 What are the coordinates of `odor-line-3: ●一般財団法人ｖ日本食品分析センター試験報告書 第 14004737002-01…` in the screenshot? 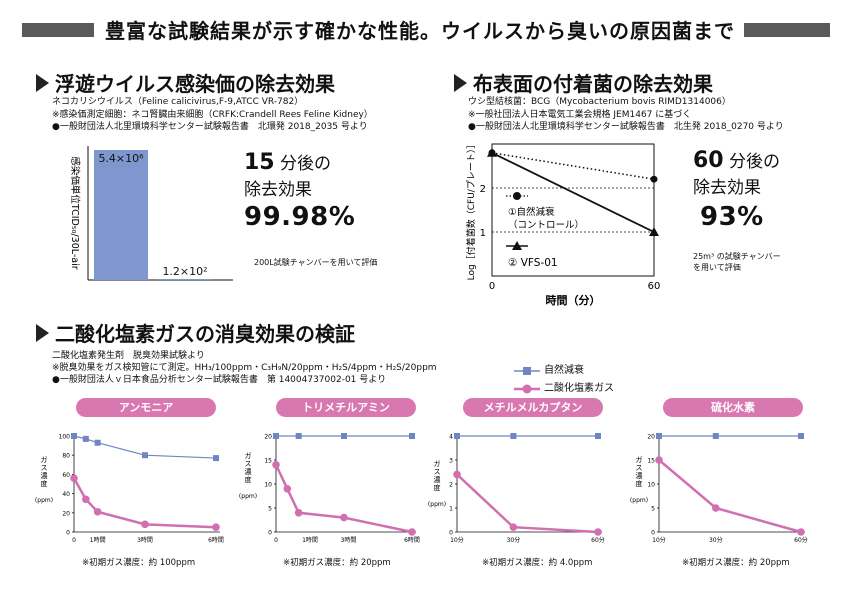 It's located at (219, 380).